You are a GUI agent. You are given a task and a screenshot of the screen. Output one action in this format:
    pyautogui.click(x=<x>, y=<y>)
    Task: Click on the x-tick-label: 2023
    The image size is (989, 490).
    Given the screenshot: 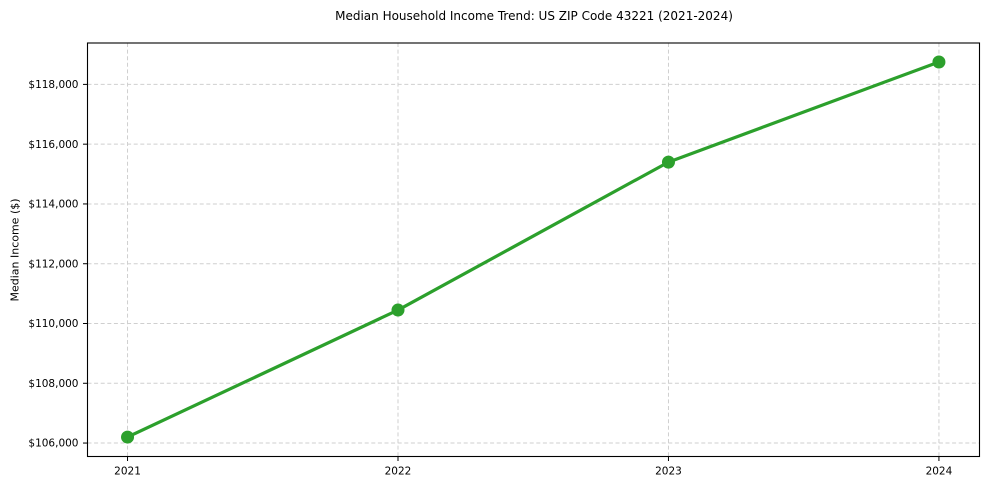 What is the action you would take?
    pyautogui.click(x=668, y=472)
    